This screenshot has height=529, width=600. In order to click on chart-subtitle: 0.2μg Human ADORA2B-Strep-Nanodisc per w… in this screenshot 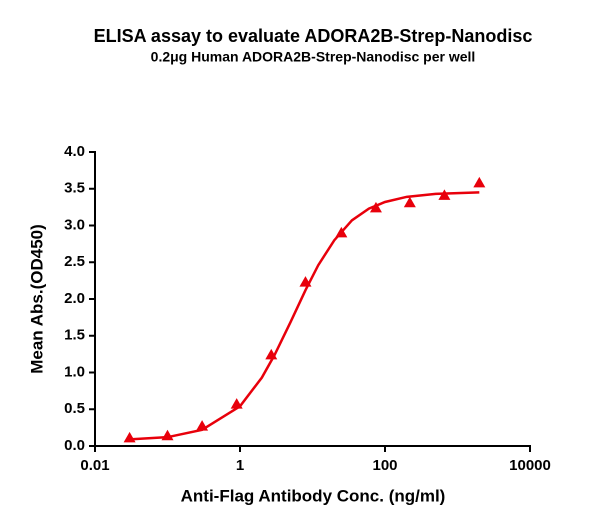, I will do `click(313, 57)`.